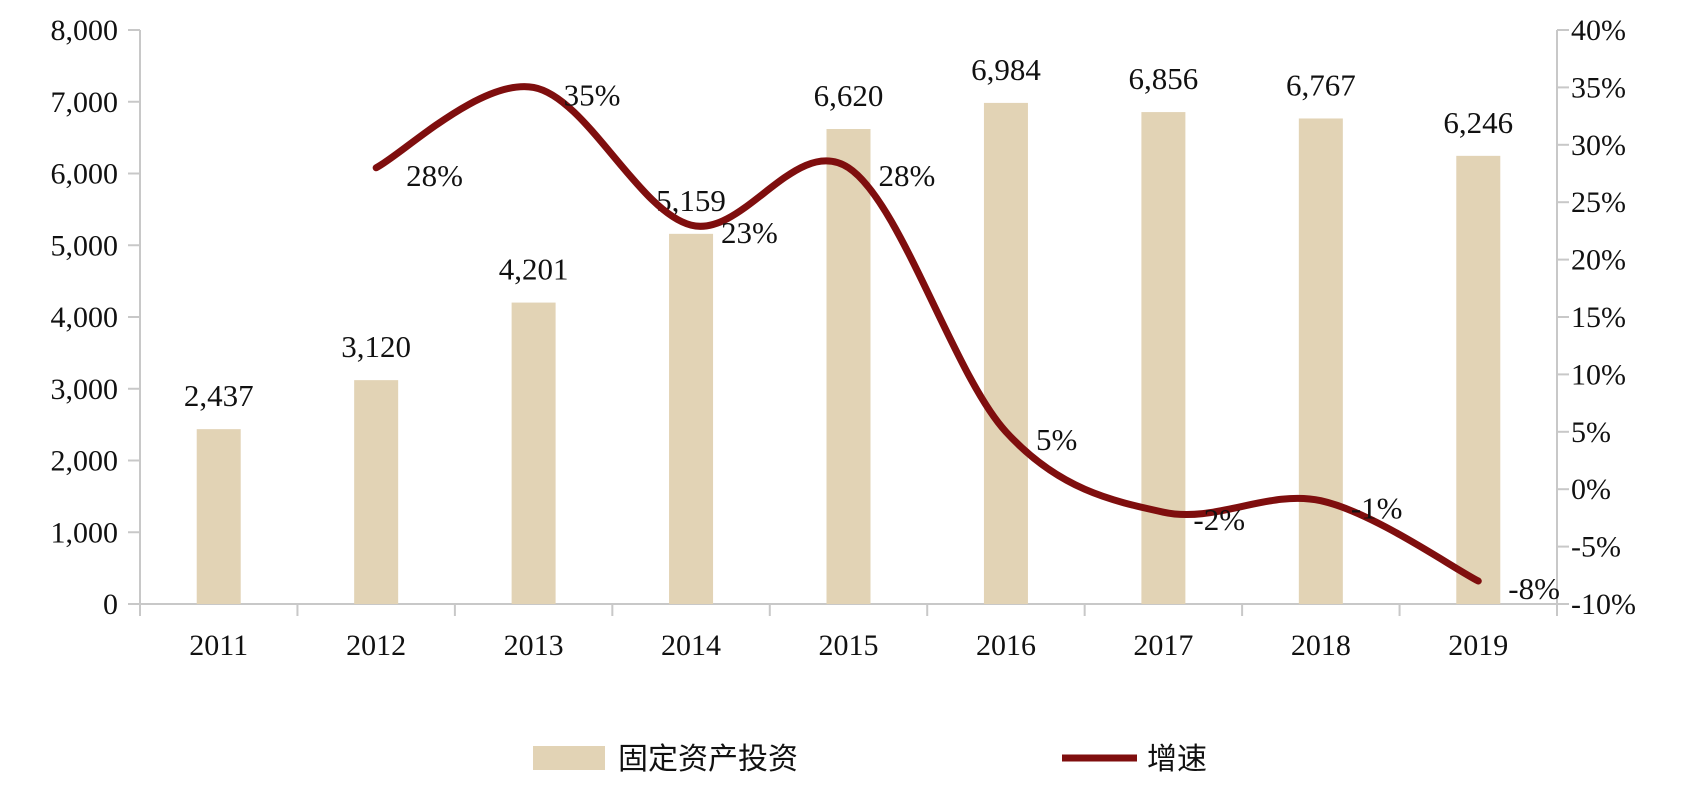 The height and width of the screenshot is (798, 1688). I want to click on growth-value-label: 35%, so click(592, 94).